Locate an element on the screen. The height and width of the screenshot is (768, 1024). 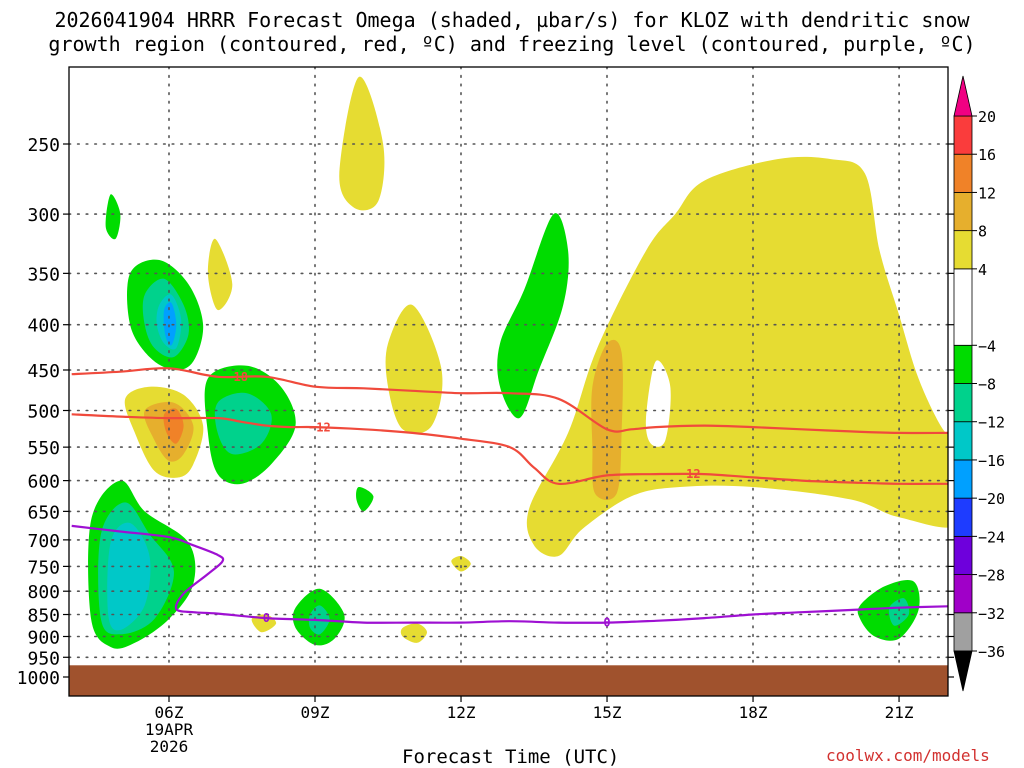
colorbar-band--24--20 is located at coordinates (963, 517).